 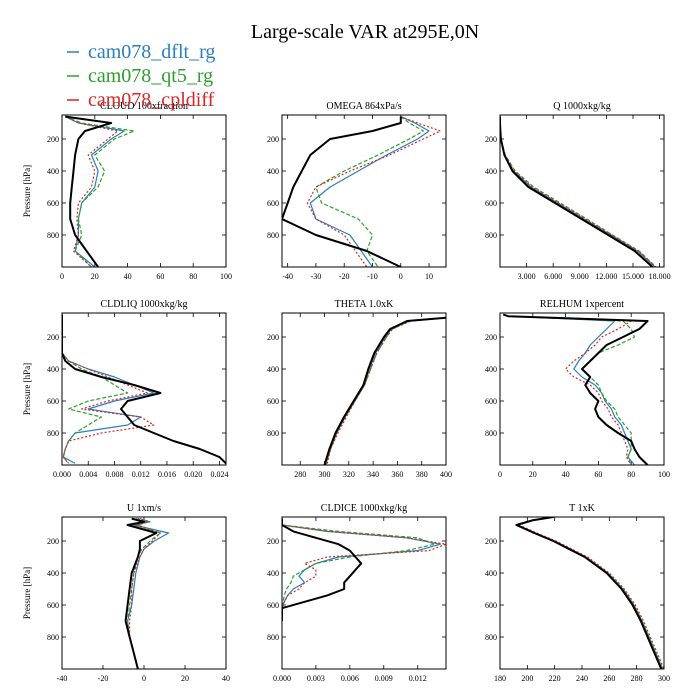 I want to click on x-tick-label: 0, so click(x=62, y=276).